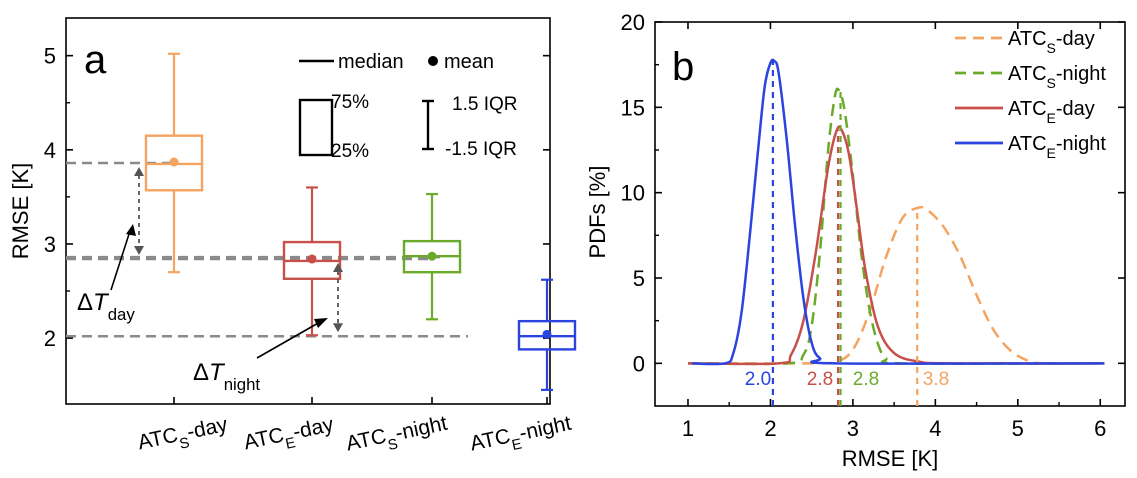 Image resolution: width=1137 pixels, height=478 pixels. I want to click on b-peak-marker-label-3: 2.0, so click(758, 379).